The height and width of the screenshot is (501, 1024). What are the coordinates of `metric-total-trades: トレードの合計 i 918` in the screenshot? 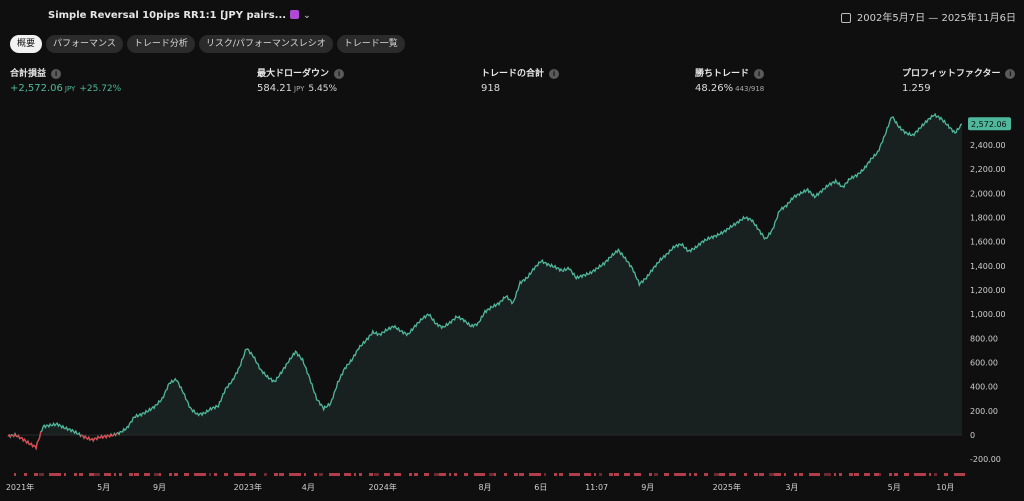 It's located at (520, 80).